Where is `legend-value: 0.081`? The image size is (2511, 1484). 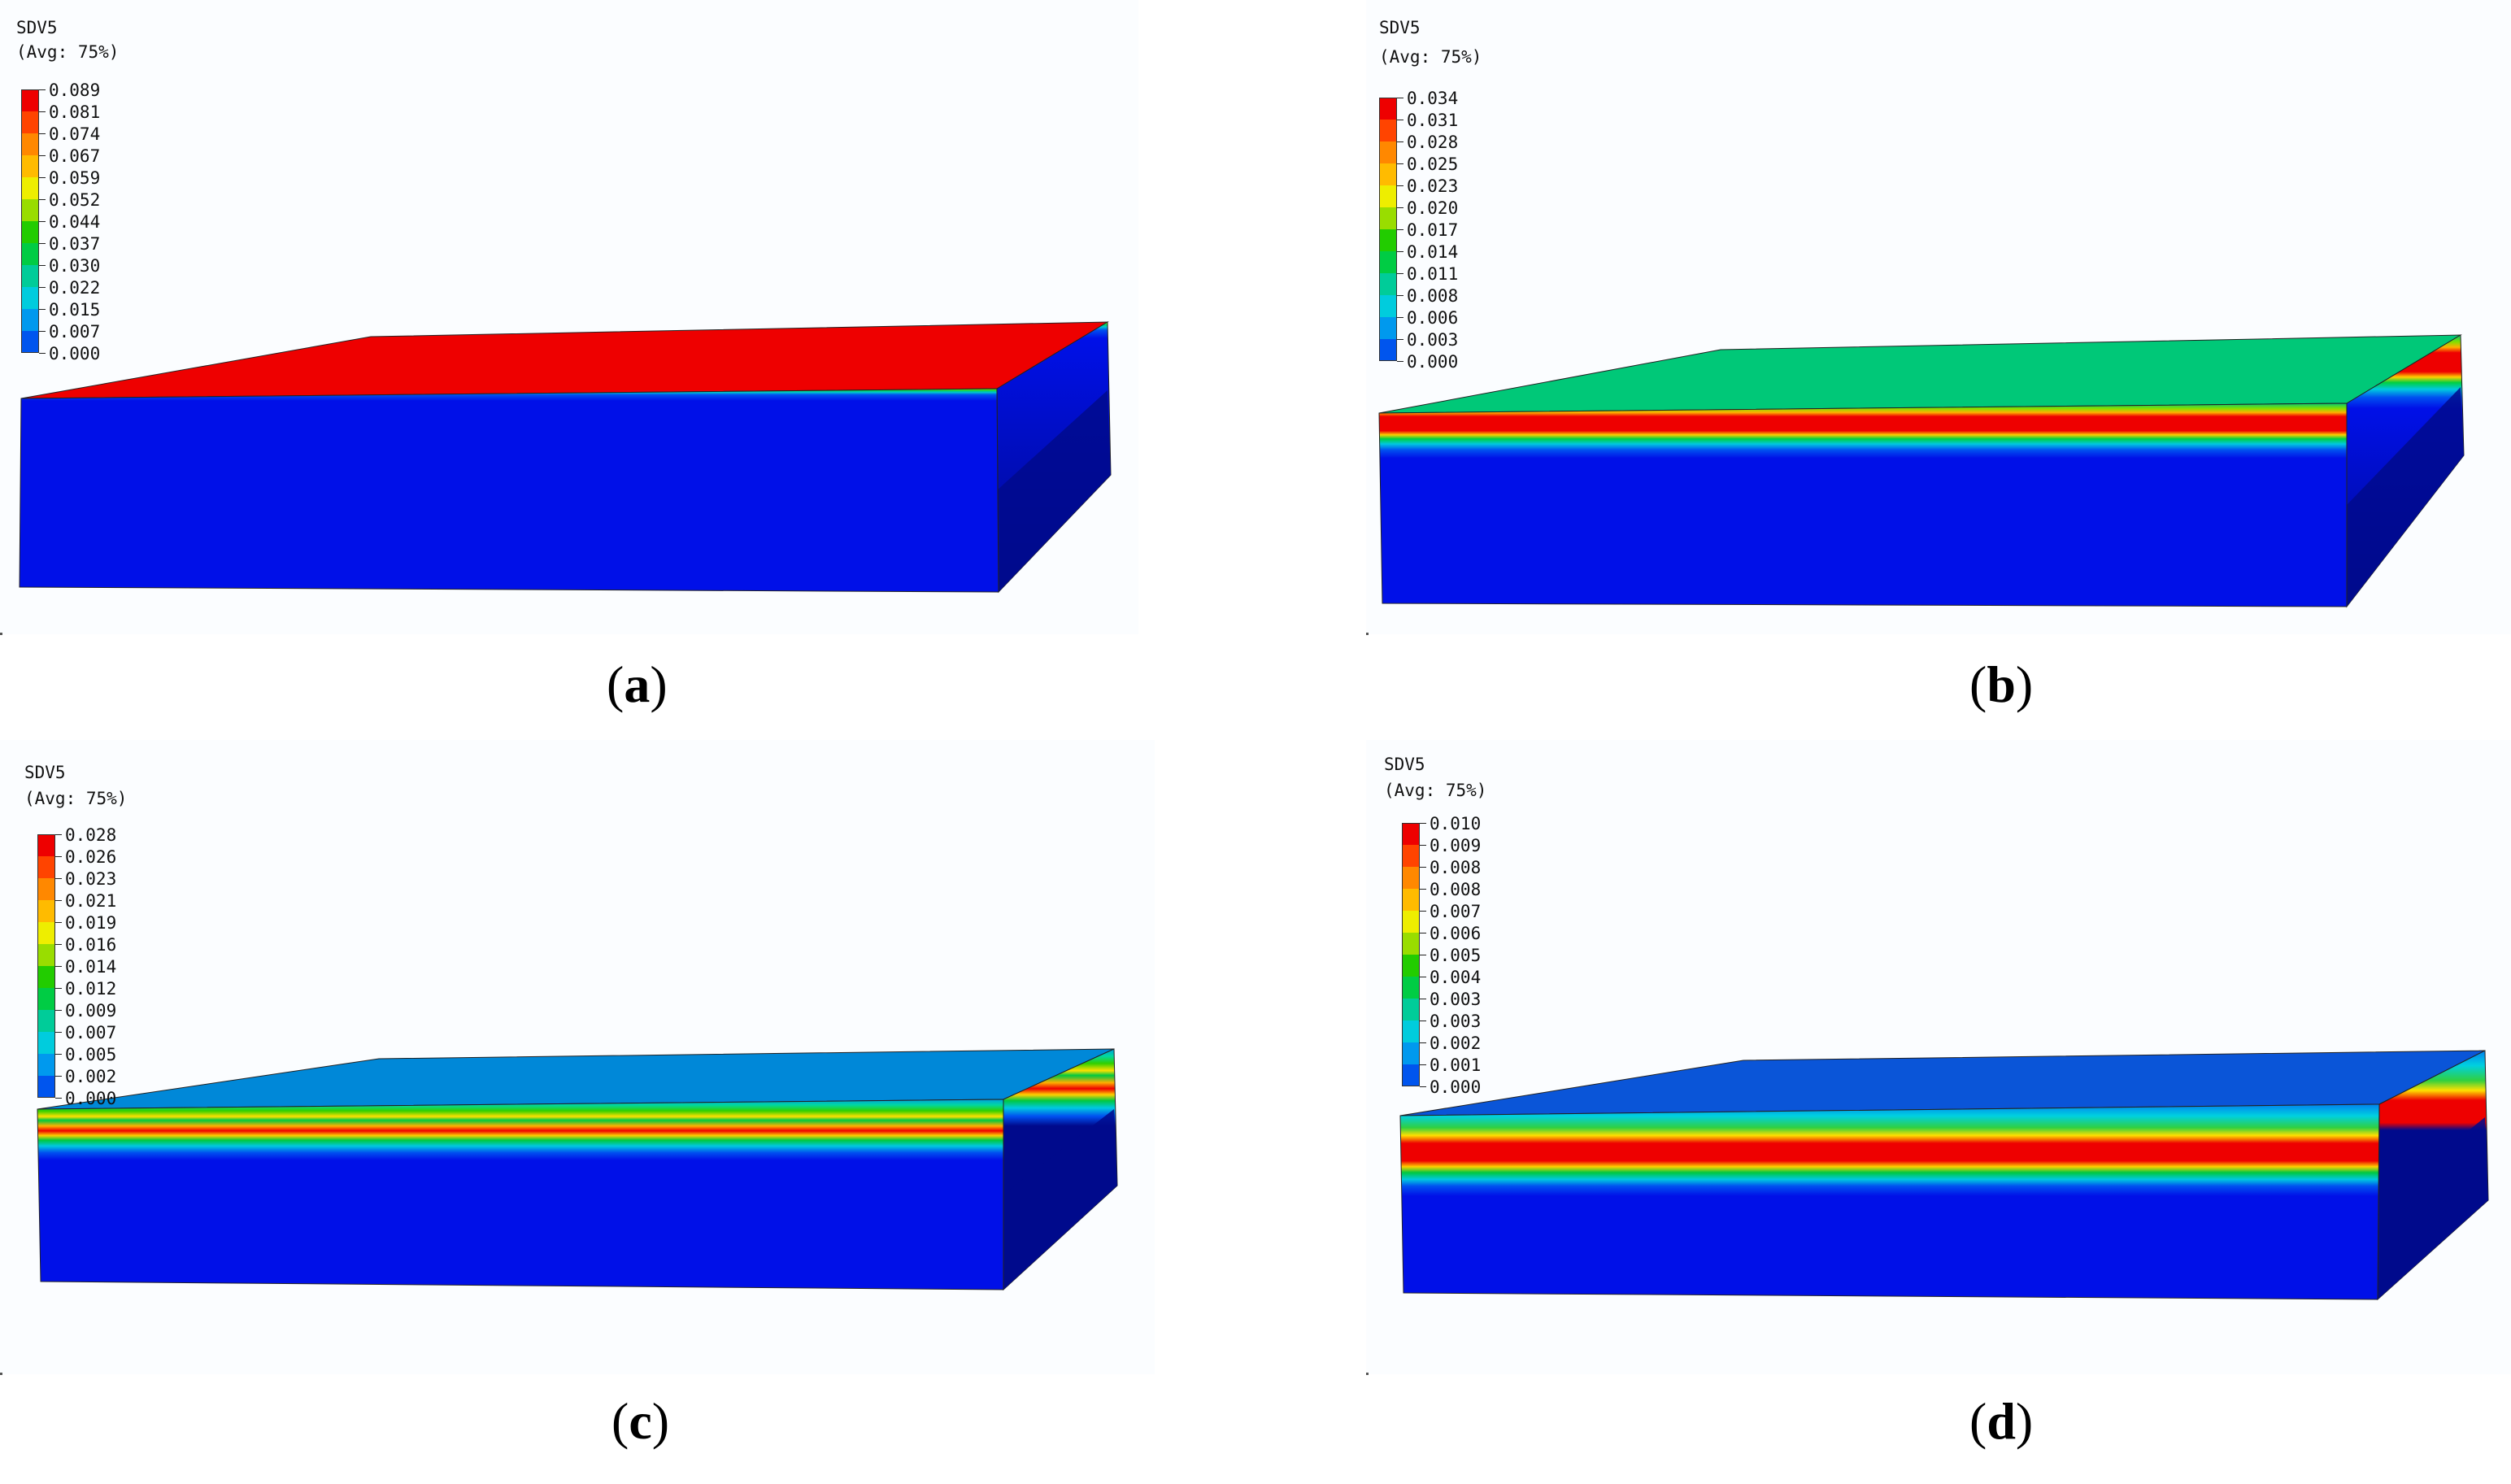 legend-value: 0.081 is located at coordinates (75, 112).